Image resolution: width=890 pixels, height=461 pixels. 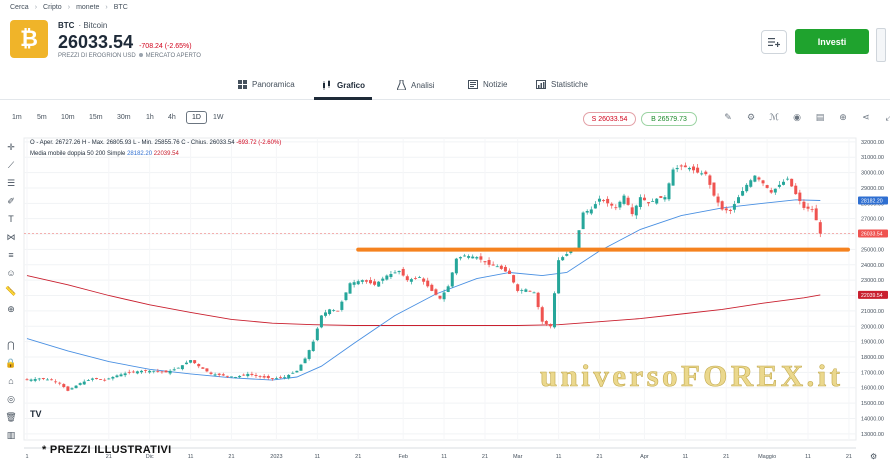 I want to click on add-to-watchlist-button, so click(x=774, y=42).